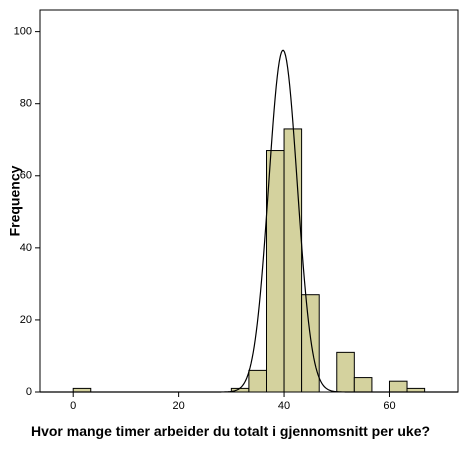 The image size is (461, 450). Describe the element at coordinates (23, 32) in the screenshot. I see `y-tick-label: 100` at that location.